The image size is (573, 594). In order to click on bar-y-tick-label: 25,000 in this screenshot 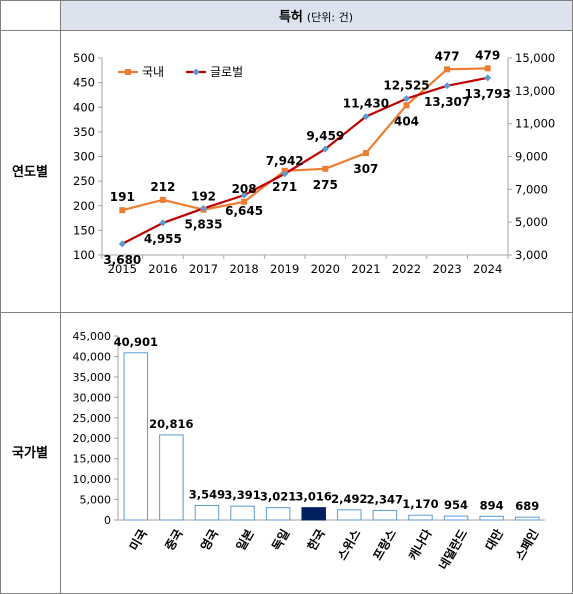, I will do `click(92, 418)`.